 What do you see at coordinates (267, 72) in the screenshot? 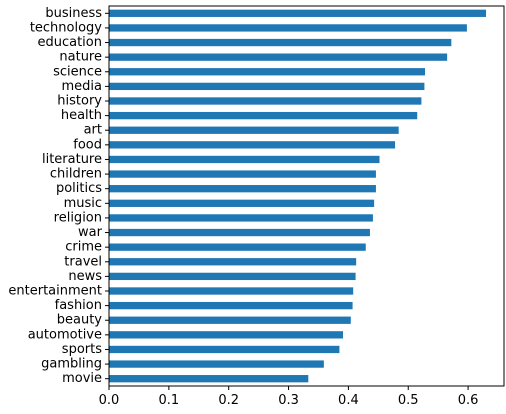
I see `bar-science` at bounding box center [267, 72].